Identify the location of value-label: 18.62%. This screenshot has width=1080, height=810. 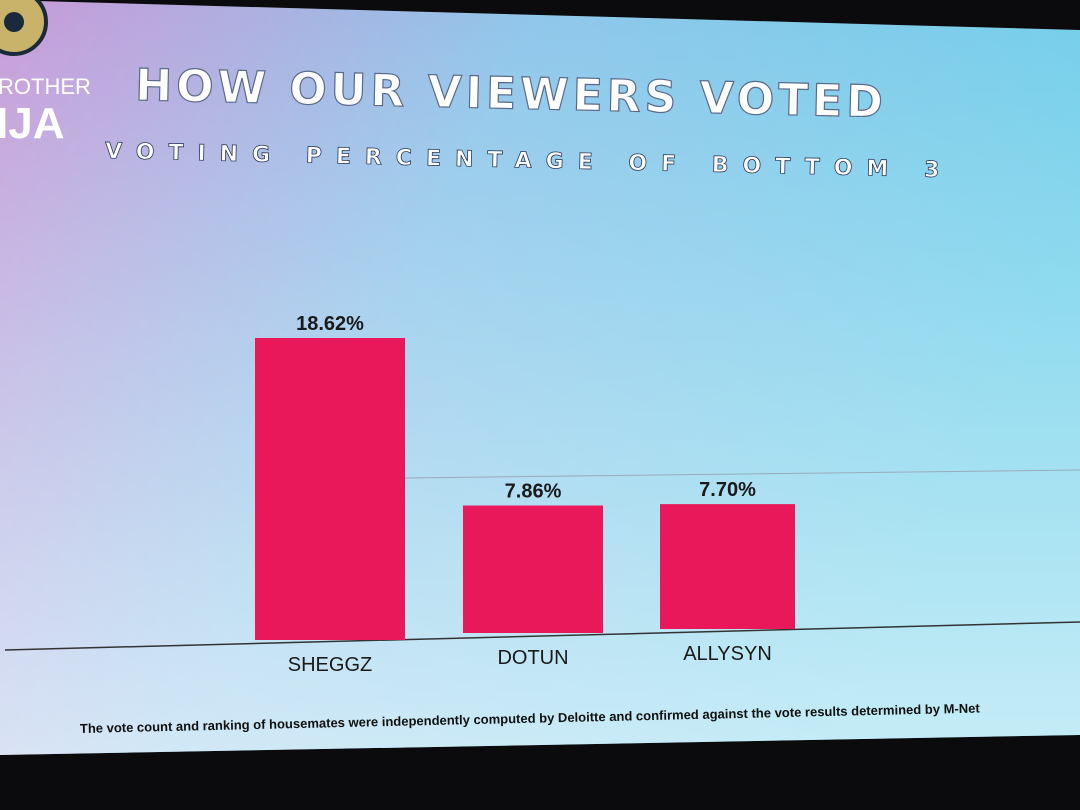
(330, 324).